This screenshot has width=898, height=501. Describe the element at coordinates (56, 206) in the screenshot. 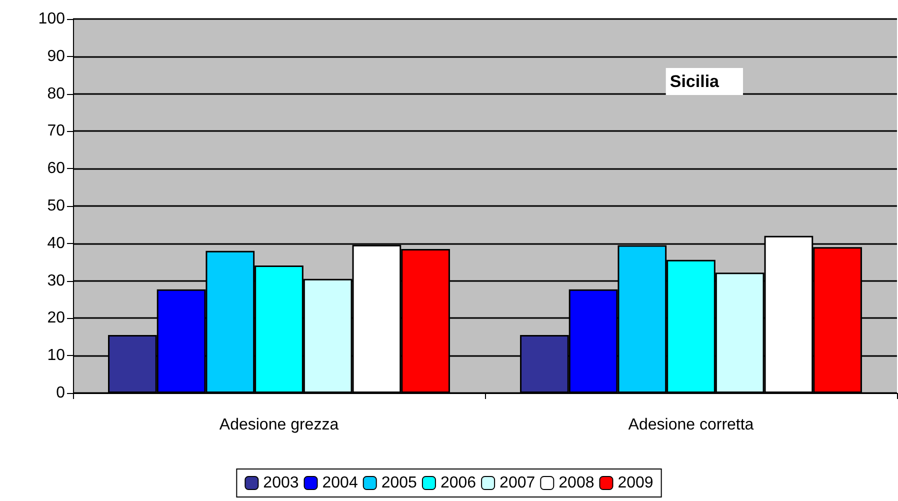

I see `y-tick-label: 50` at that location.